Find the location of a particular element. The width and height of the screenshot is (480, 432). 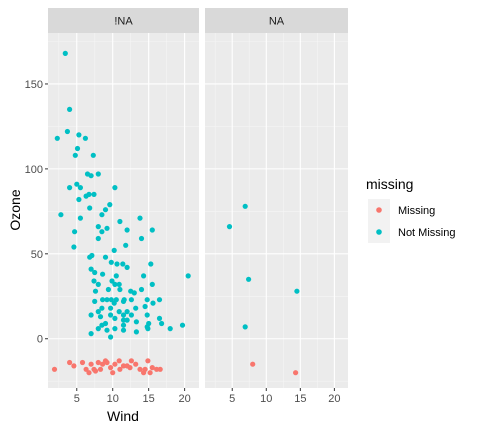

legend-marker-missing is located at coordinates (379, 210).